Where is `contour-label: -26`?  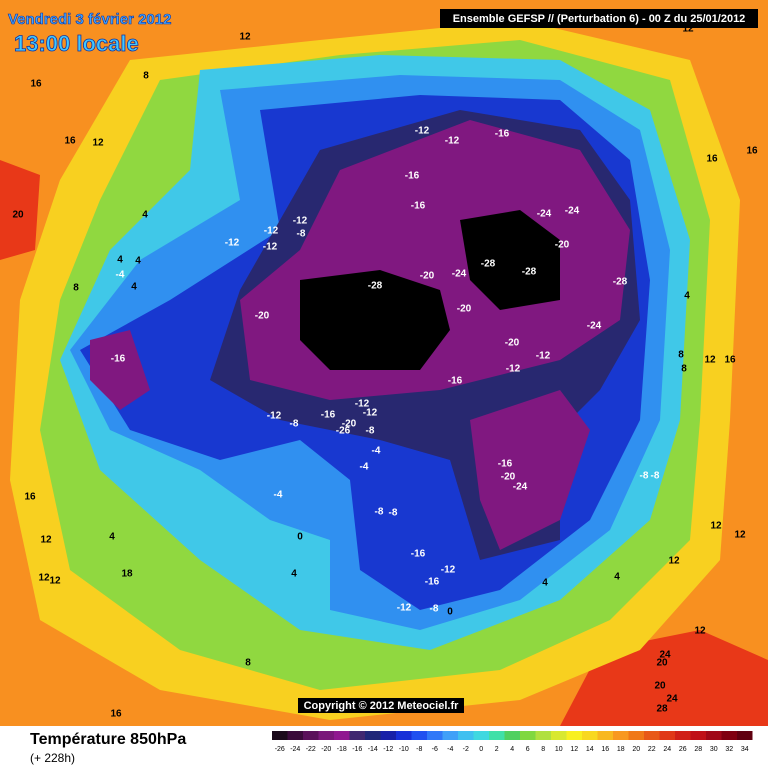
contour-label: -26 is located at coordinates (343, 431).